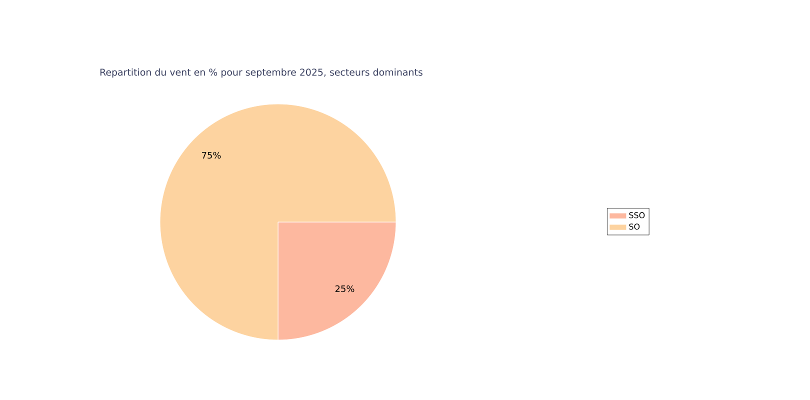 The width and height of the screenshot is (810, 400). Describe the element at coordinates (261, 73) in the screenshot. I see `chart-title: Repartition du vent en % pour septembre 2025, secteurs dominants` at that location.